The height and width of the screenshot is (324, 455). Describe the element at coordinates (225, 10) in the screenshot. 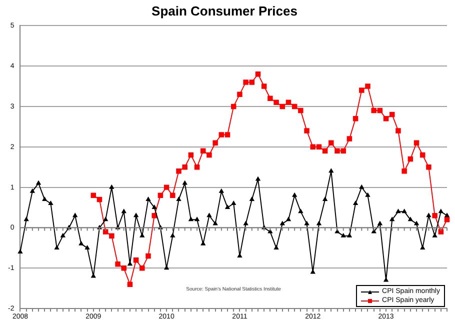

I see `chart-title: Spain Consumer Prices` at that location.